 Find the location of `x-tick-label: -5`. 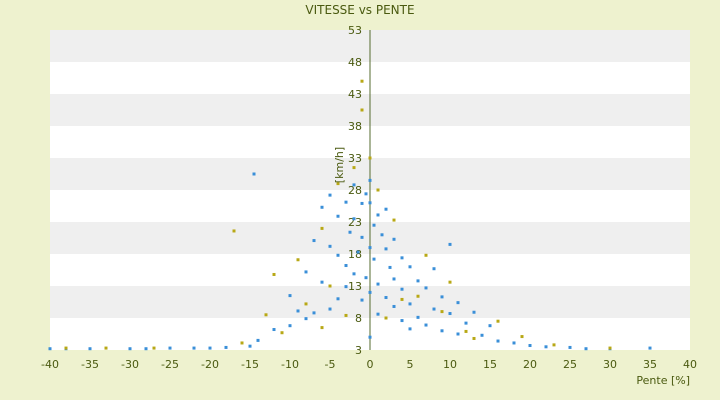

x-tick-label: -5 is located at coordinates (330, 364).